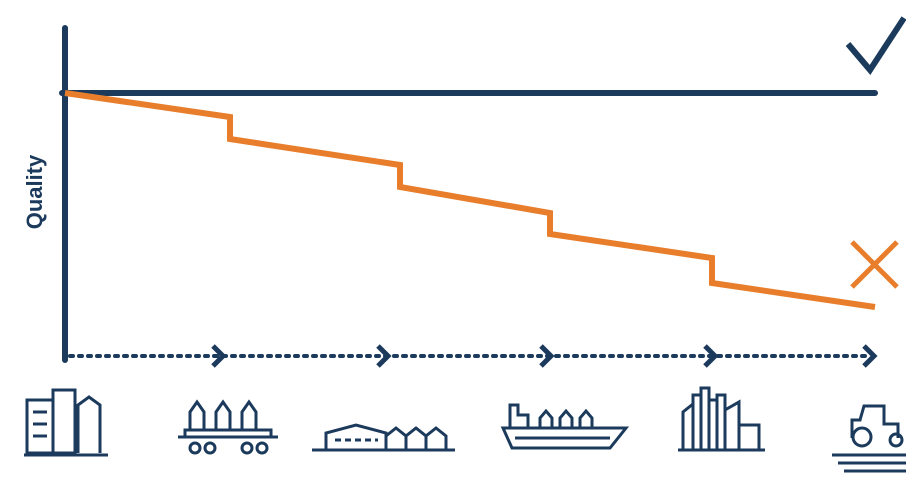 This screenshot has height=482, width=906. What do you see at coordinates (228, 427) in the screenshot?
I see `rail-wagon-icon` at bounding box center [228, 427].